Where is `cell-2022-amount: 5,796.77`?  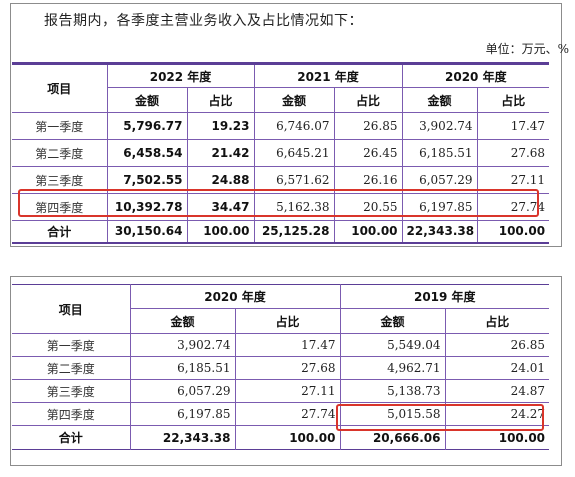
cell-2022-amount: 5,796.77 is located at coordinates (147, 126).